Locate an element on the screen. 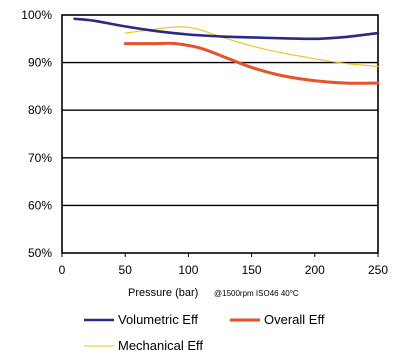 The image size is (403, 355). x-tick-label: 0 is located at coordinates (62, 270).